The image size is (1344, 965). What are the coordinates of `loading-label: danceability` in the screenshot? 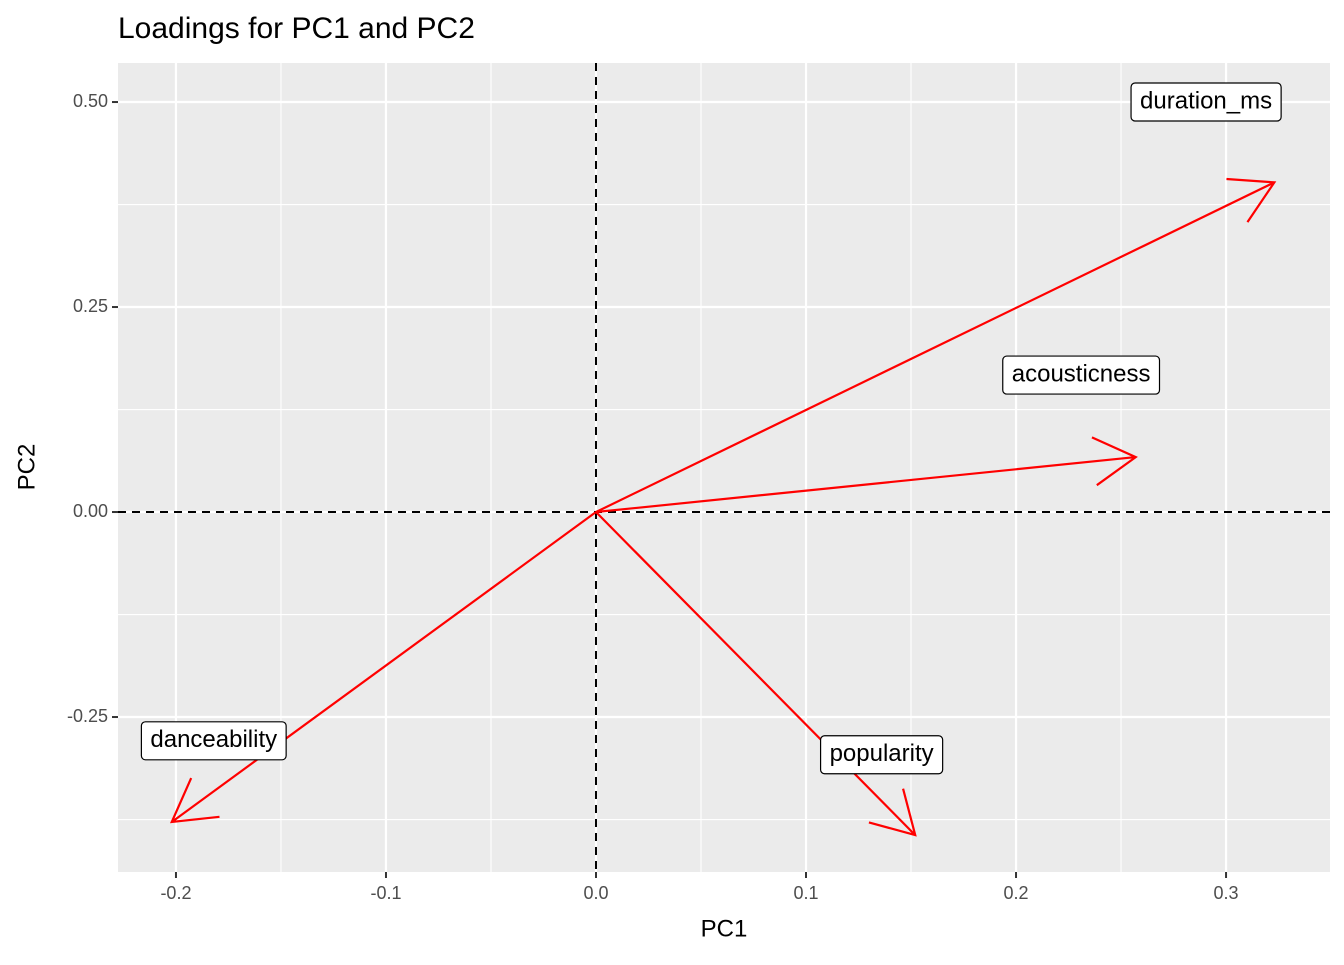 It's located at (213, 739).